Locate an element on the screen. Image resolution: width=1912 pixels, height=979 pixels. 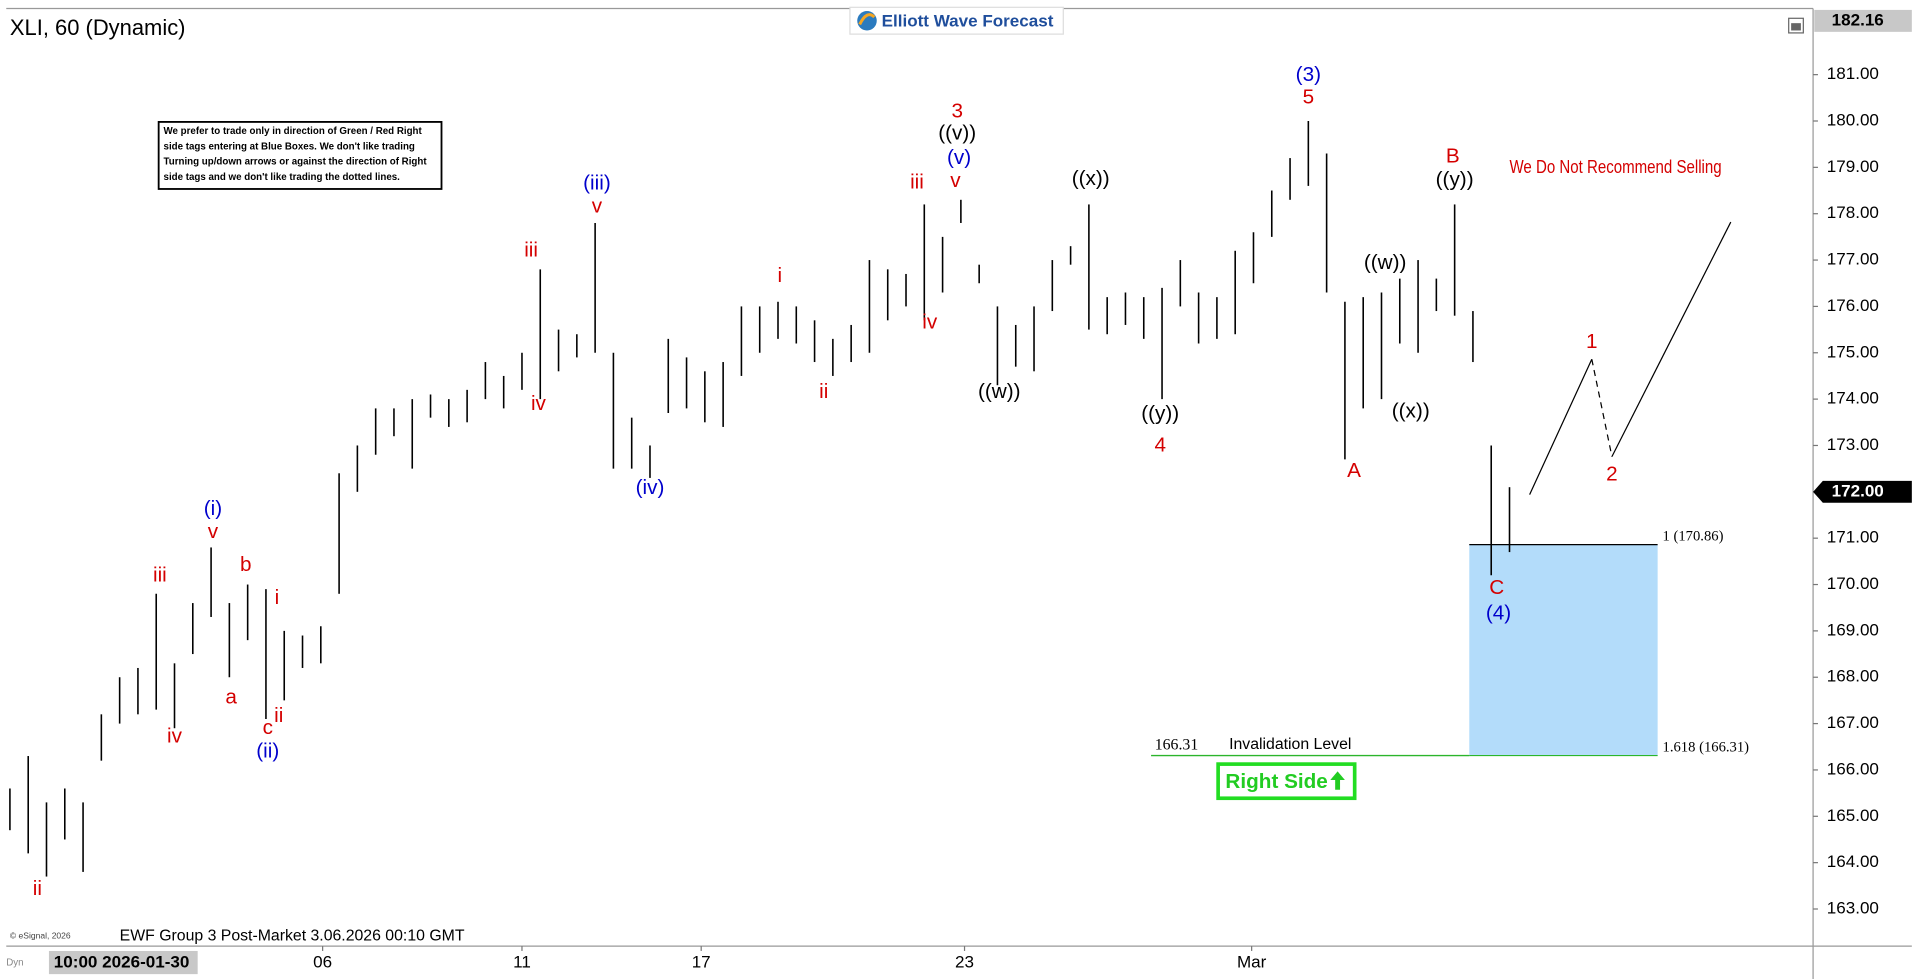
copyright: © eSignal, 2026 is located at coordinates (40, 936).